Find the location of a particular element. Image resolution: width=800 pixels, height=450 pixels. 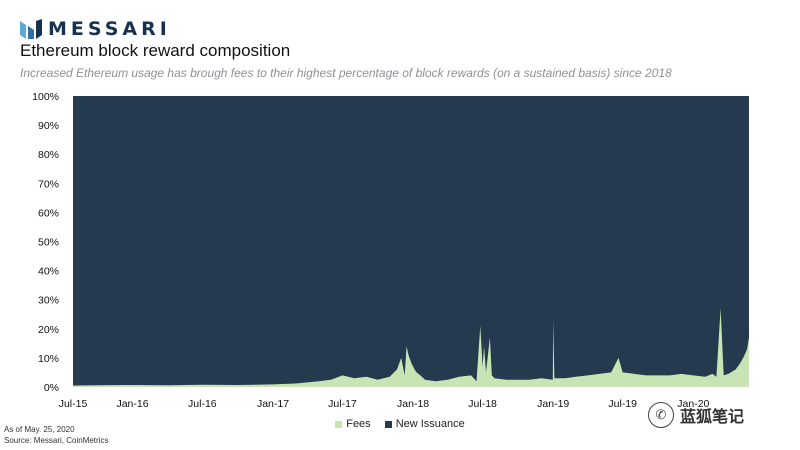

fees-area is located at coordinates (411, 347).